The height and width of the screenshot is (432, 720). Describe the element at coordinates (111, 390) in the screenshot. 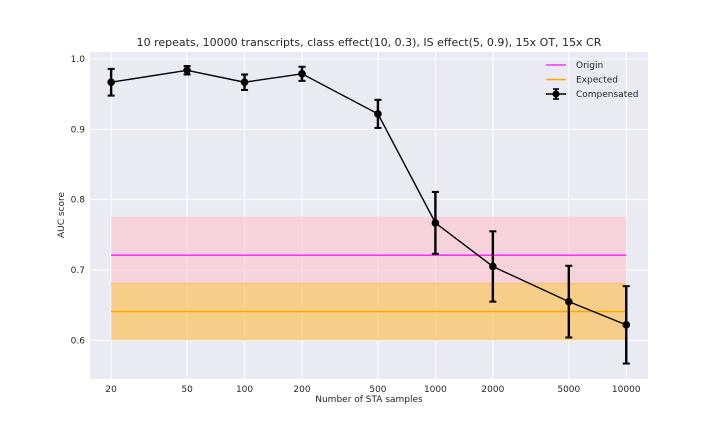

I see `x-tick-label: 20` at that location.